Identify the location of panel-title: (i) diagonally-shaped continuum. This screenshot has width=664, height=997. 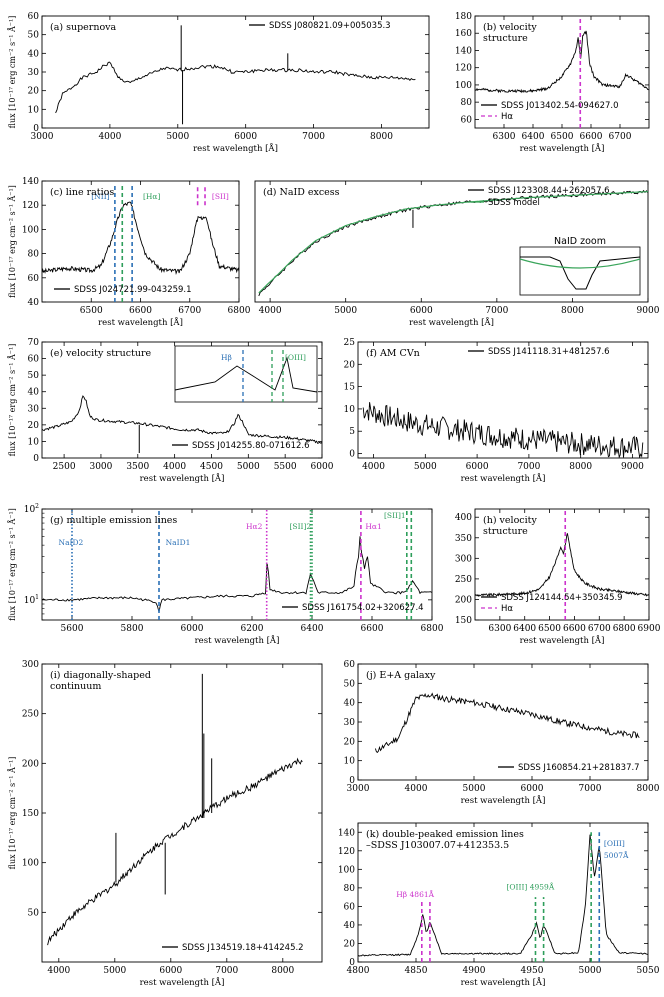
(100, 681).